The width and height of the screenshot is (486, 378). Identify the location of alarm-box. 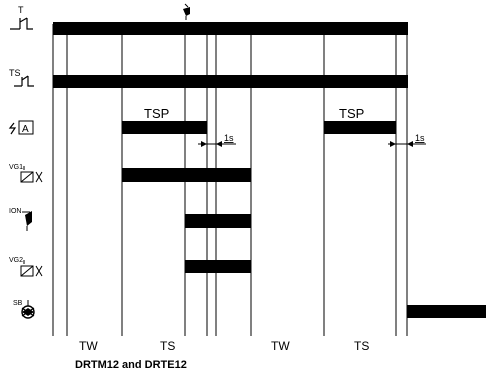
(26, 127).